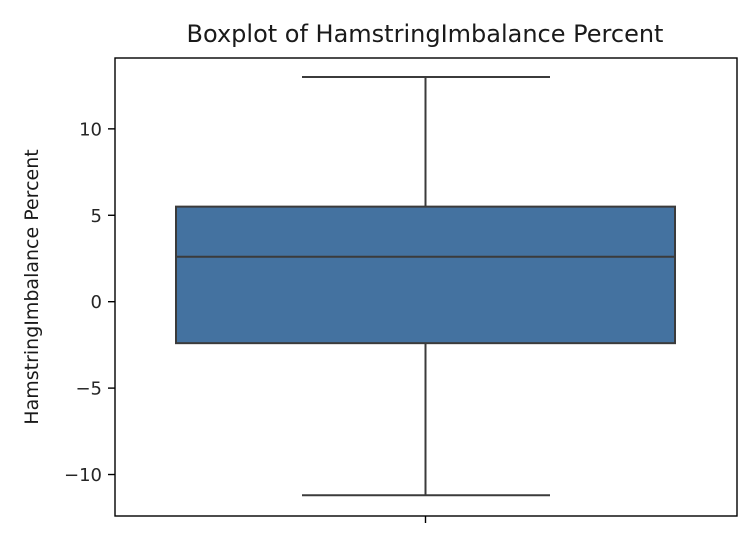 The height and width of the screenshot is (558, 756). What do you see at coordinates (425, 34) in the screenshot?
I see `chart-title: Boxplot of HamstringImbalance Percent` at bounding box center [425, 34].